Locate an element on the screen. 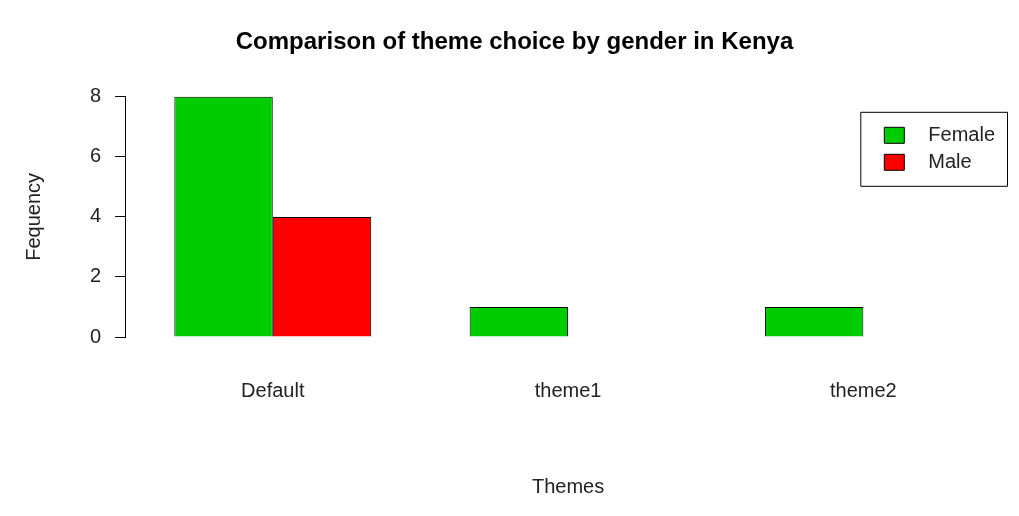 Image resolution: width=1019 pixels, height=516 pixels. legend-label: Male is located at coordinates (950, 160).